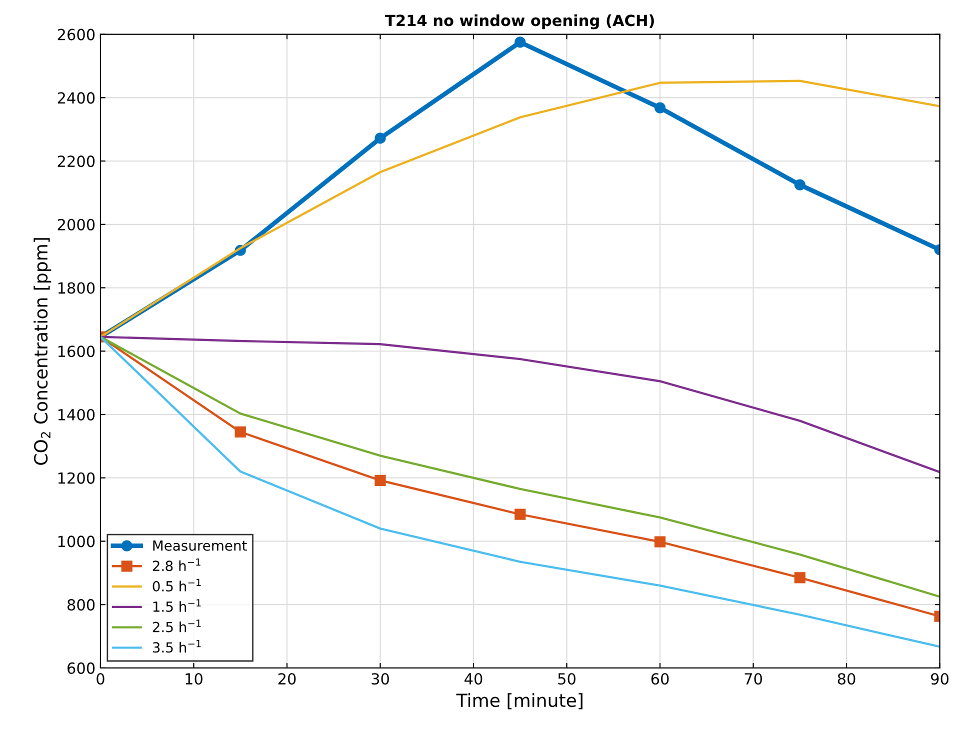 The width and height of the screenshot is (957, 730). I want to click on y-tick-label: 2600, so click(76, 34).